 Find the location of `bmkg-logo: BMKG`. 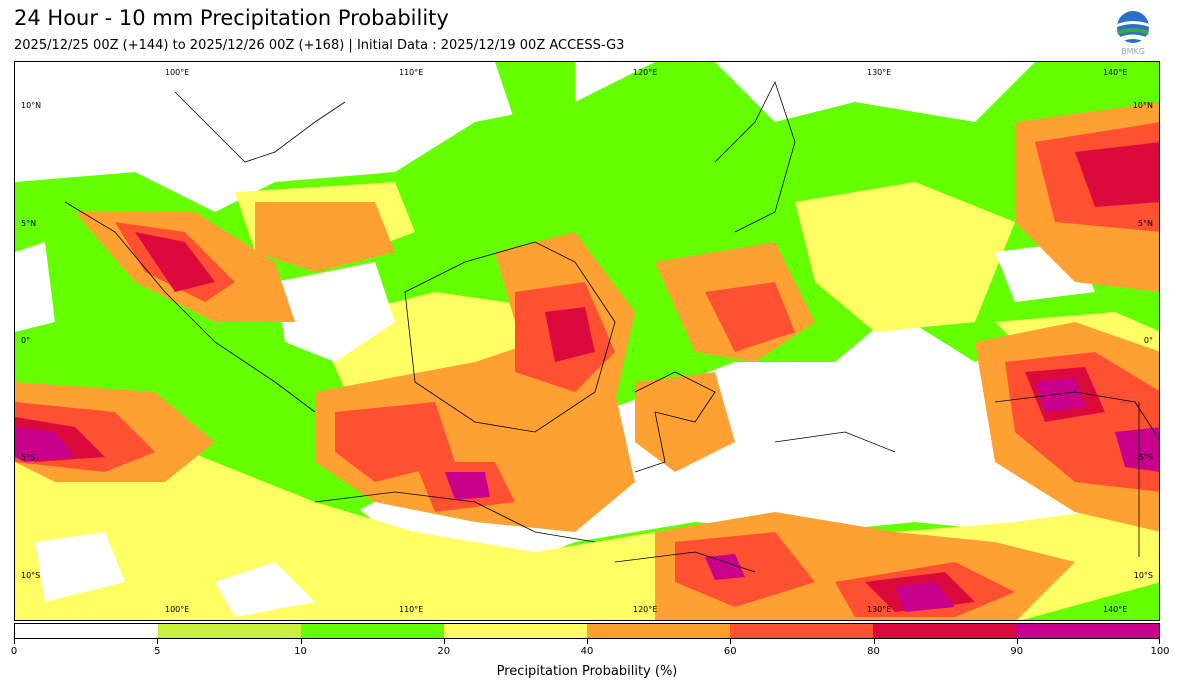

bmkg-logo: BMKG is located at coordinates (1133, 33).